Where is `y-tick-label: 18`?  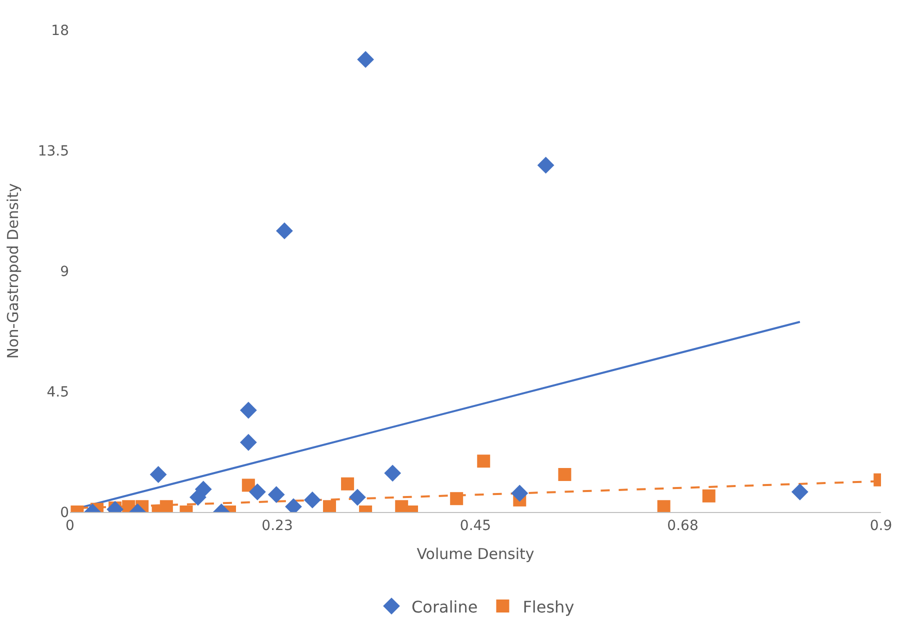 y-tick-label: 18 is located at coordinates (60, 30).